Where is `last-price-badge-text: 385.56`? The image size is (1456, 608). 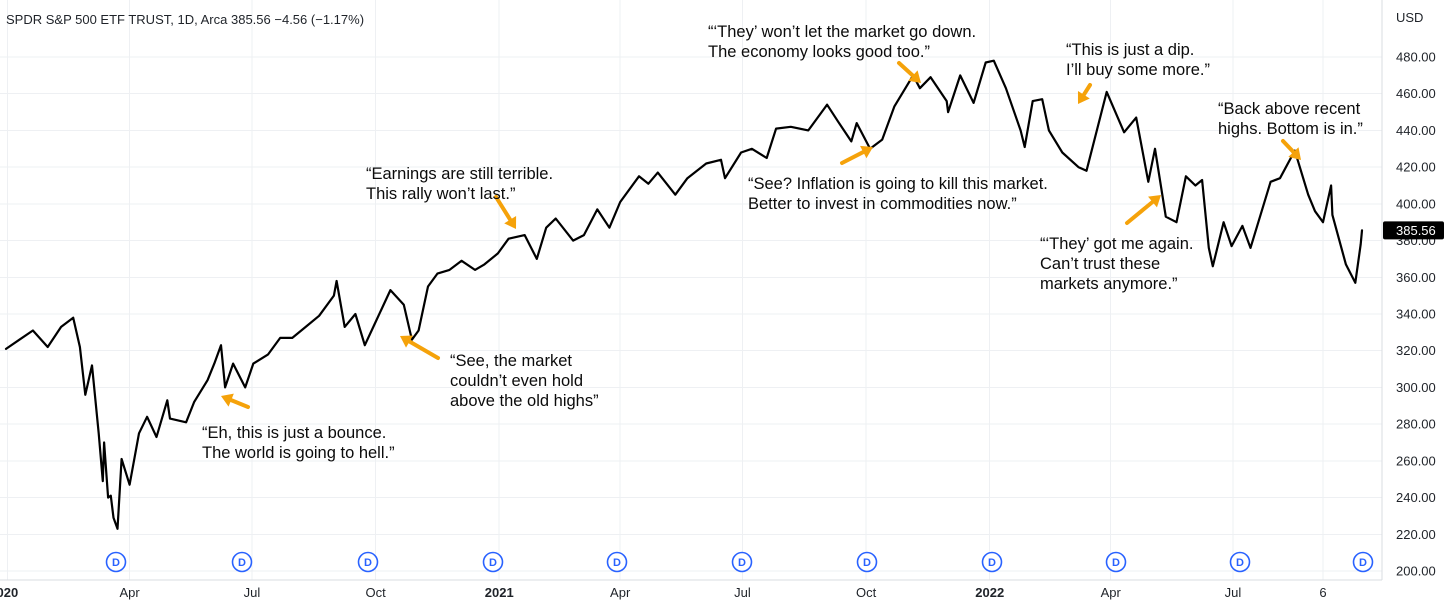
last-price-badge-text: 385.56 is located at coordinates (1416, 230).